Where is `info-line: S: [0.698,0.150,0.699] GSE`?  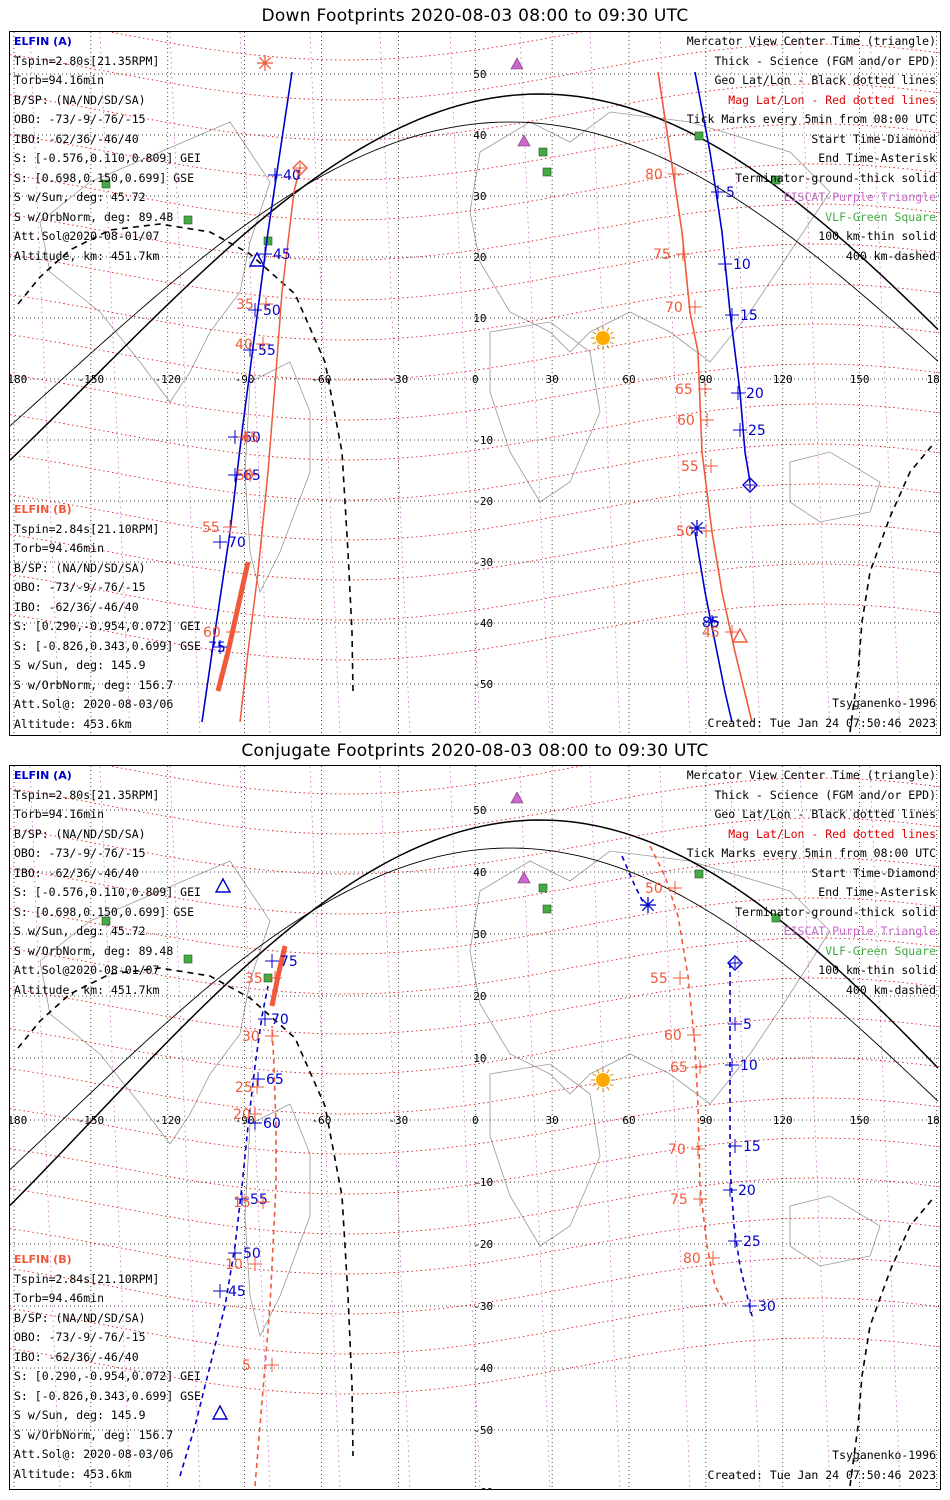 info-line: S: [0.698,0.150,0.699] GSE is located at coordinates (104, 177).